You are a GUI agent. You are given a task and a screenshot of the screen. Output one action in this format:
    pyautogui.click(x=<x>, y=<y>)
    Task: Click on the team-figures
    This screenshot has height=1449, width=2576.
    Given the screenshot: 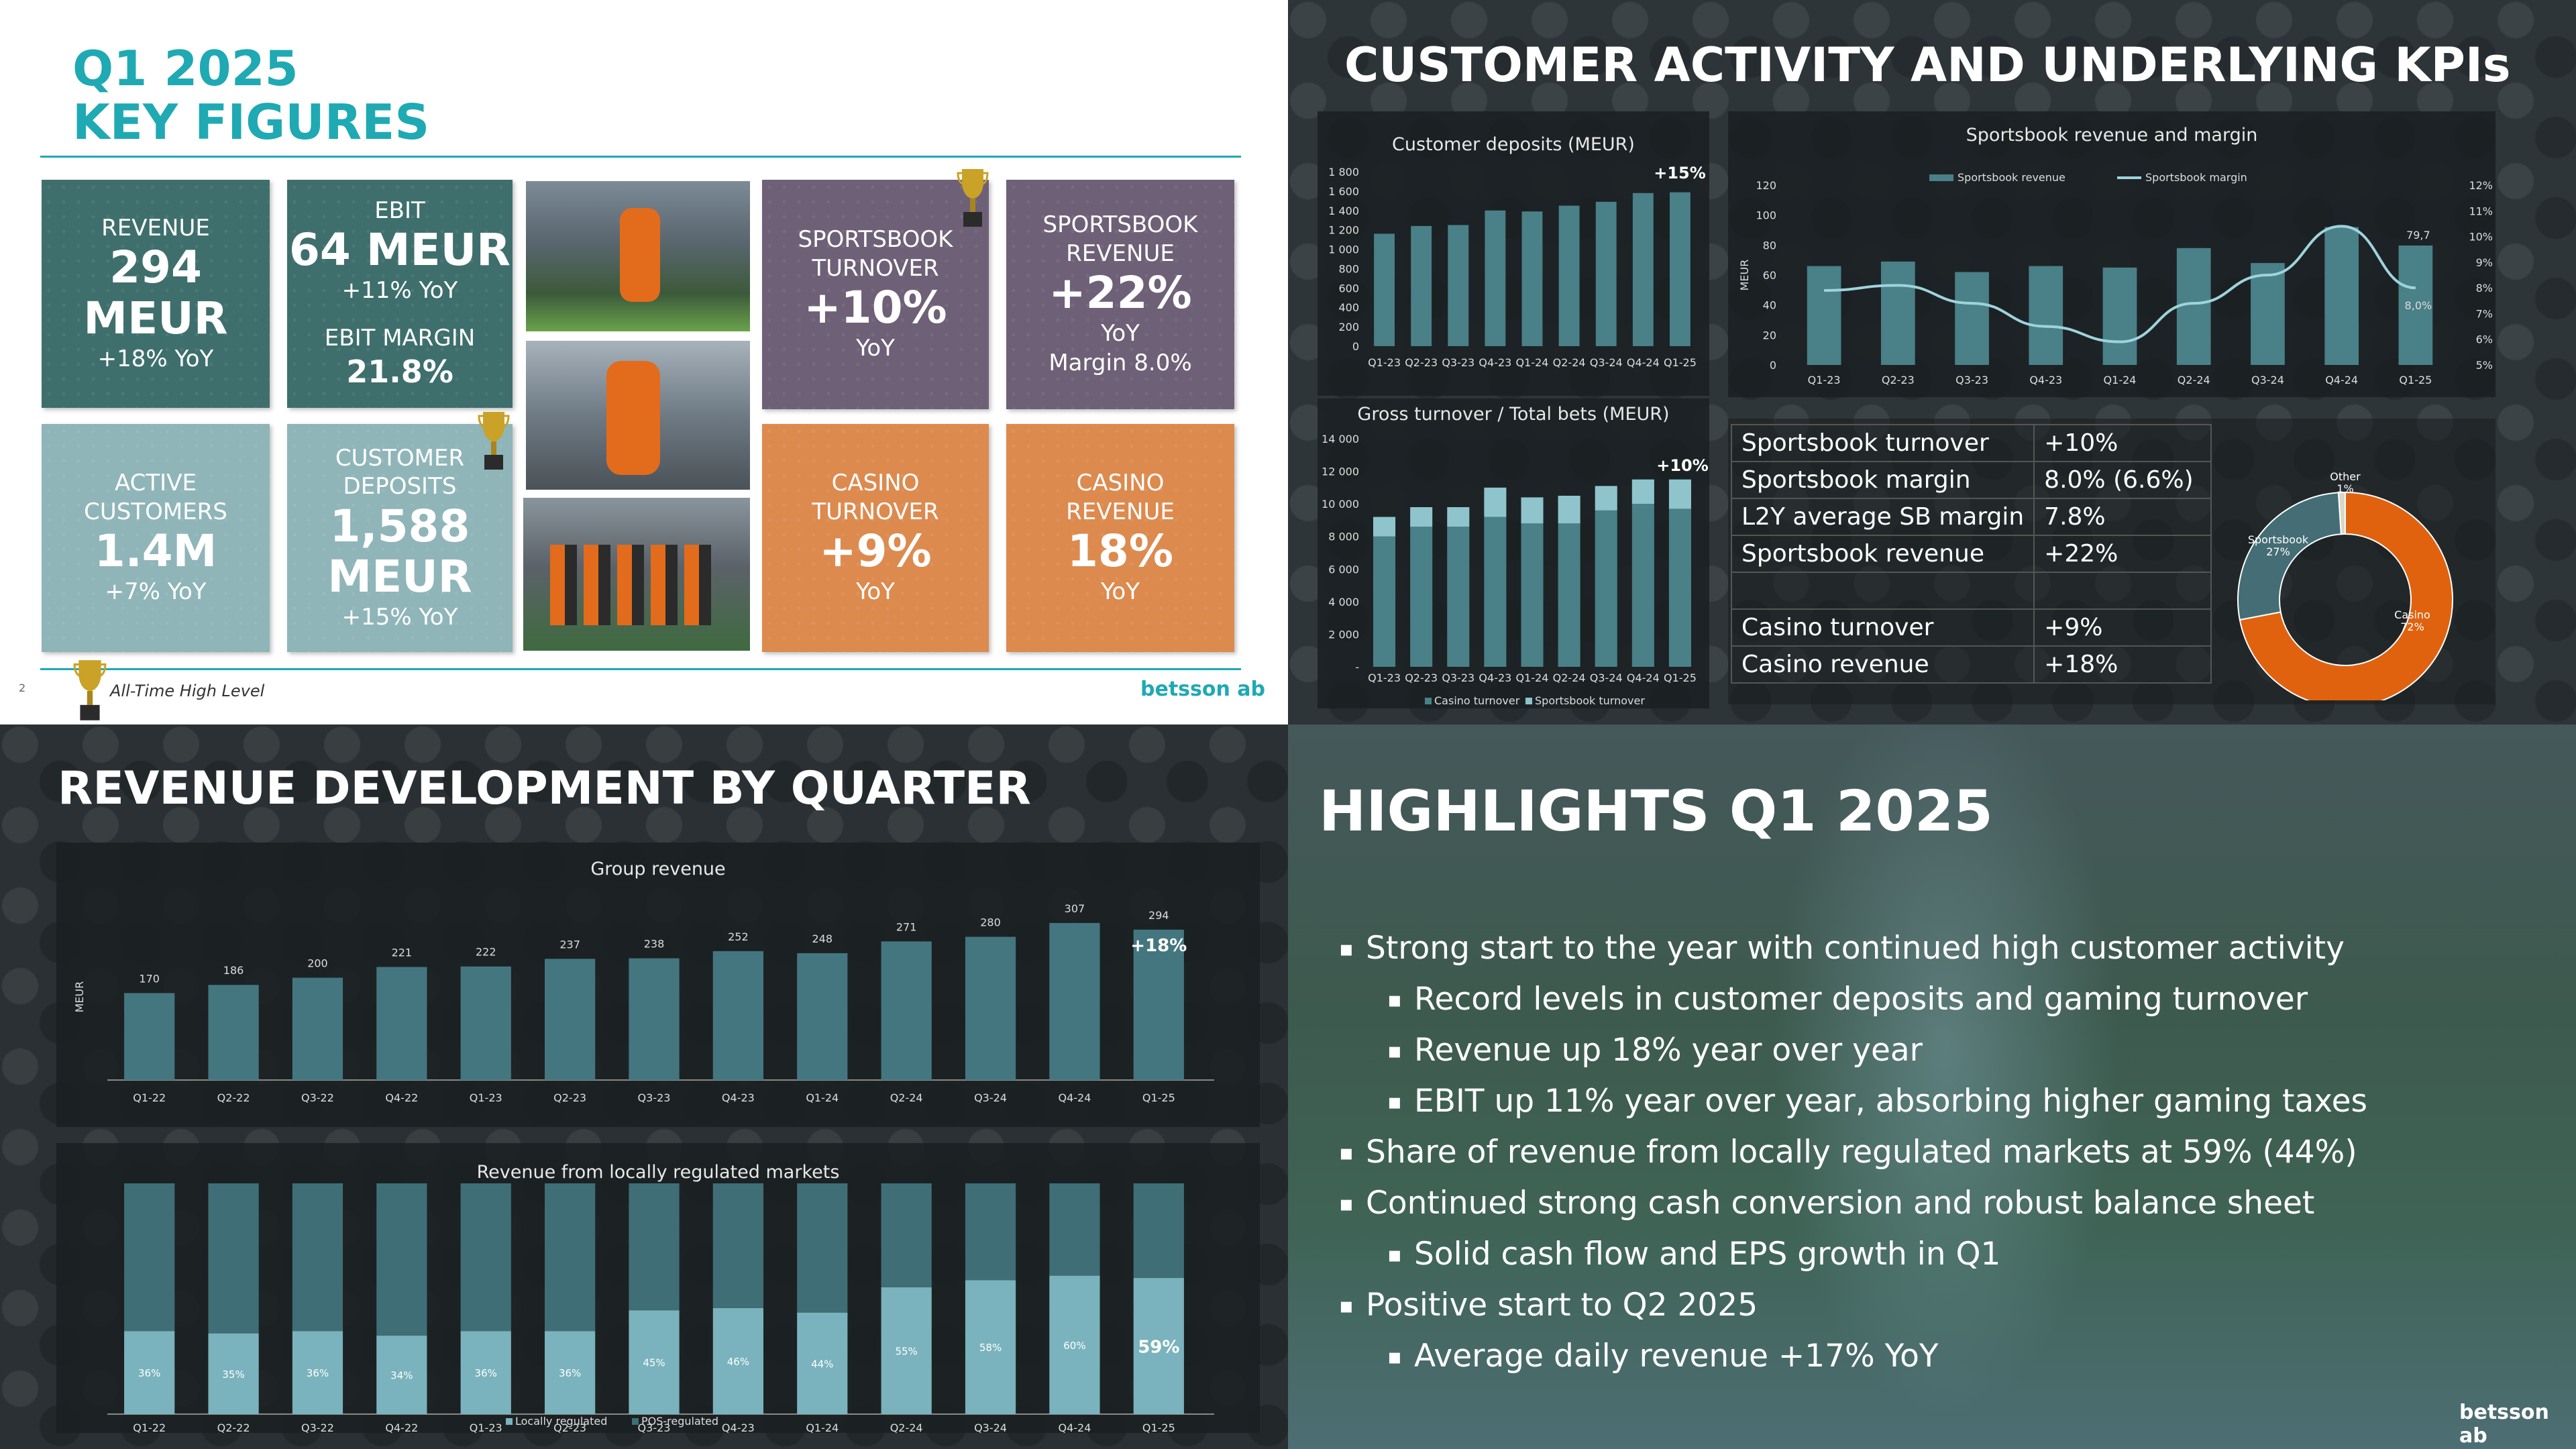 What is the action you would take?
    pyautogui.click(x=634, y=585)
    